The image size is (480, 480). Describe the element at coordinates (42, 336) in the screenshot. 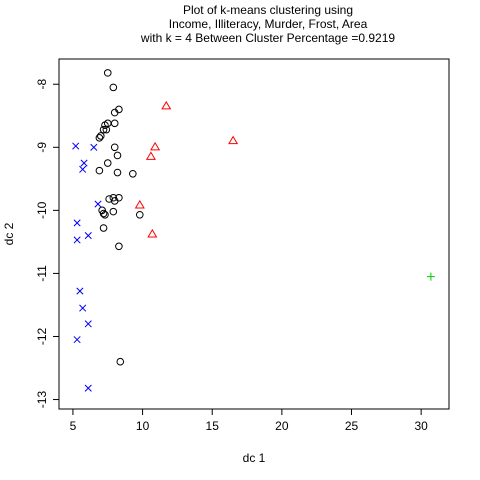

I see `y-tick-label: -12` at that location.